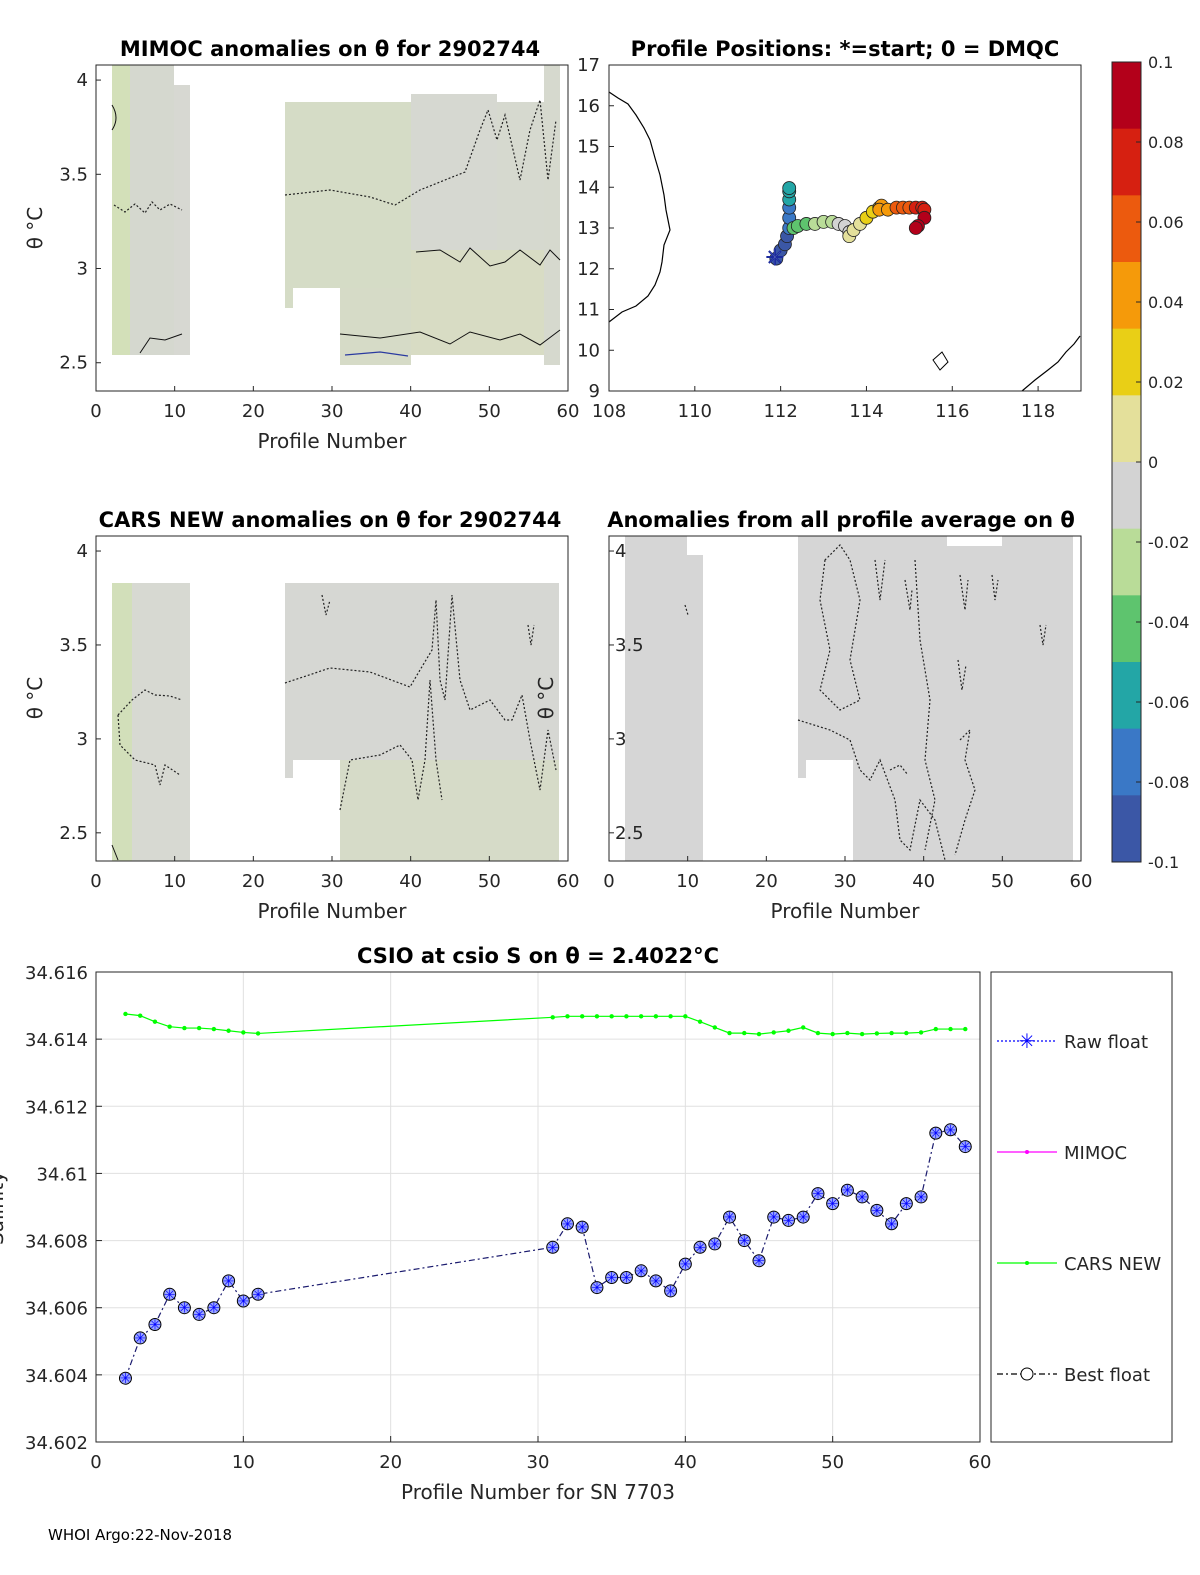 This screenshot has height=1575, width=1200. Describe the element at coordinates (940, 361) in the screenshot. I see `island` at that location.